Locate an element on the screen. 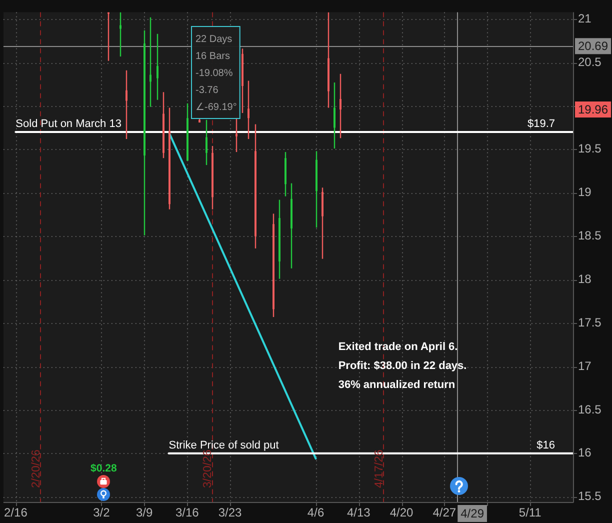 This screenshot has width=612, height=523. annotation: 22 Days 16 Bars -19.08% -3.76 ∠-69.19° is located at coordinates (216, 73).